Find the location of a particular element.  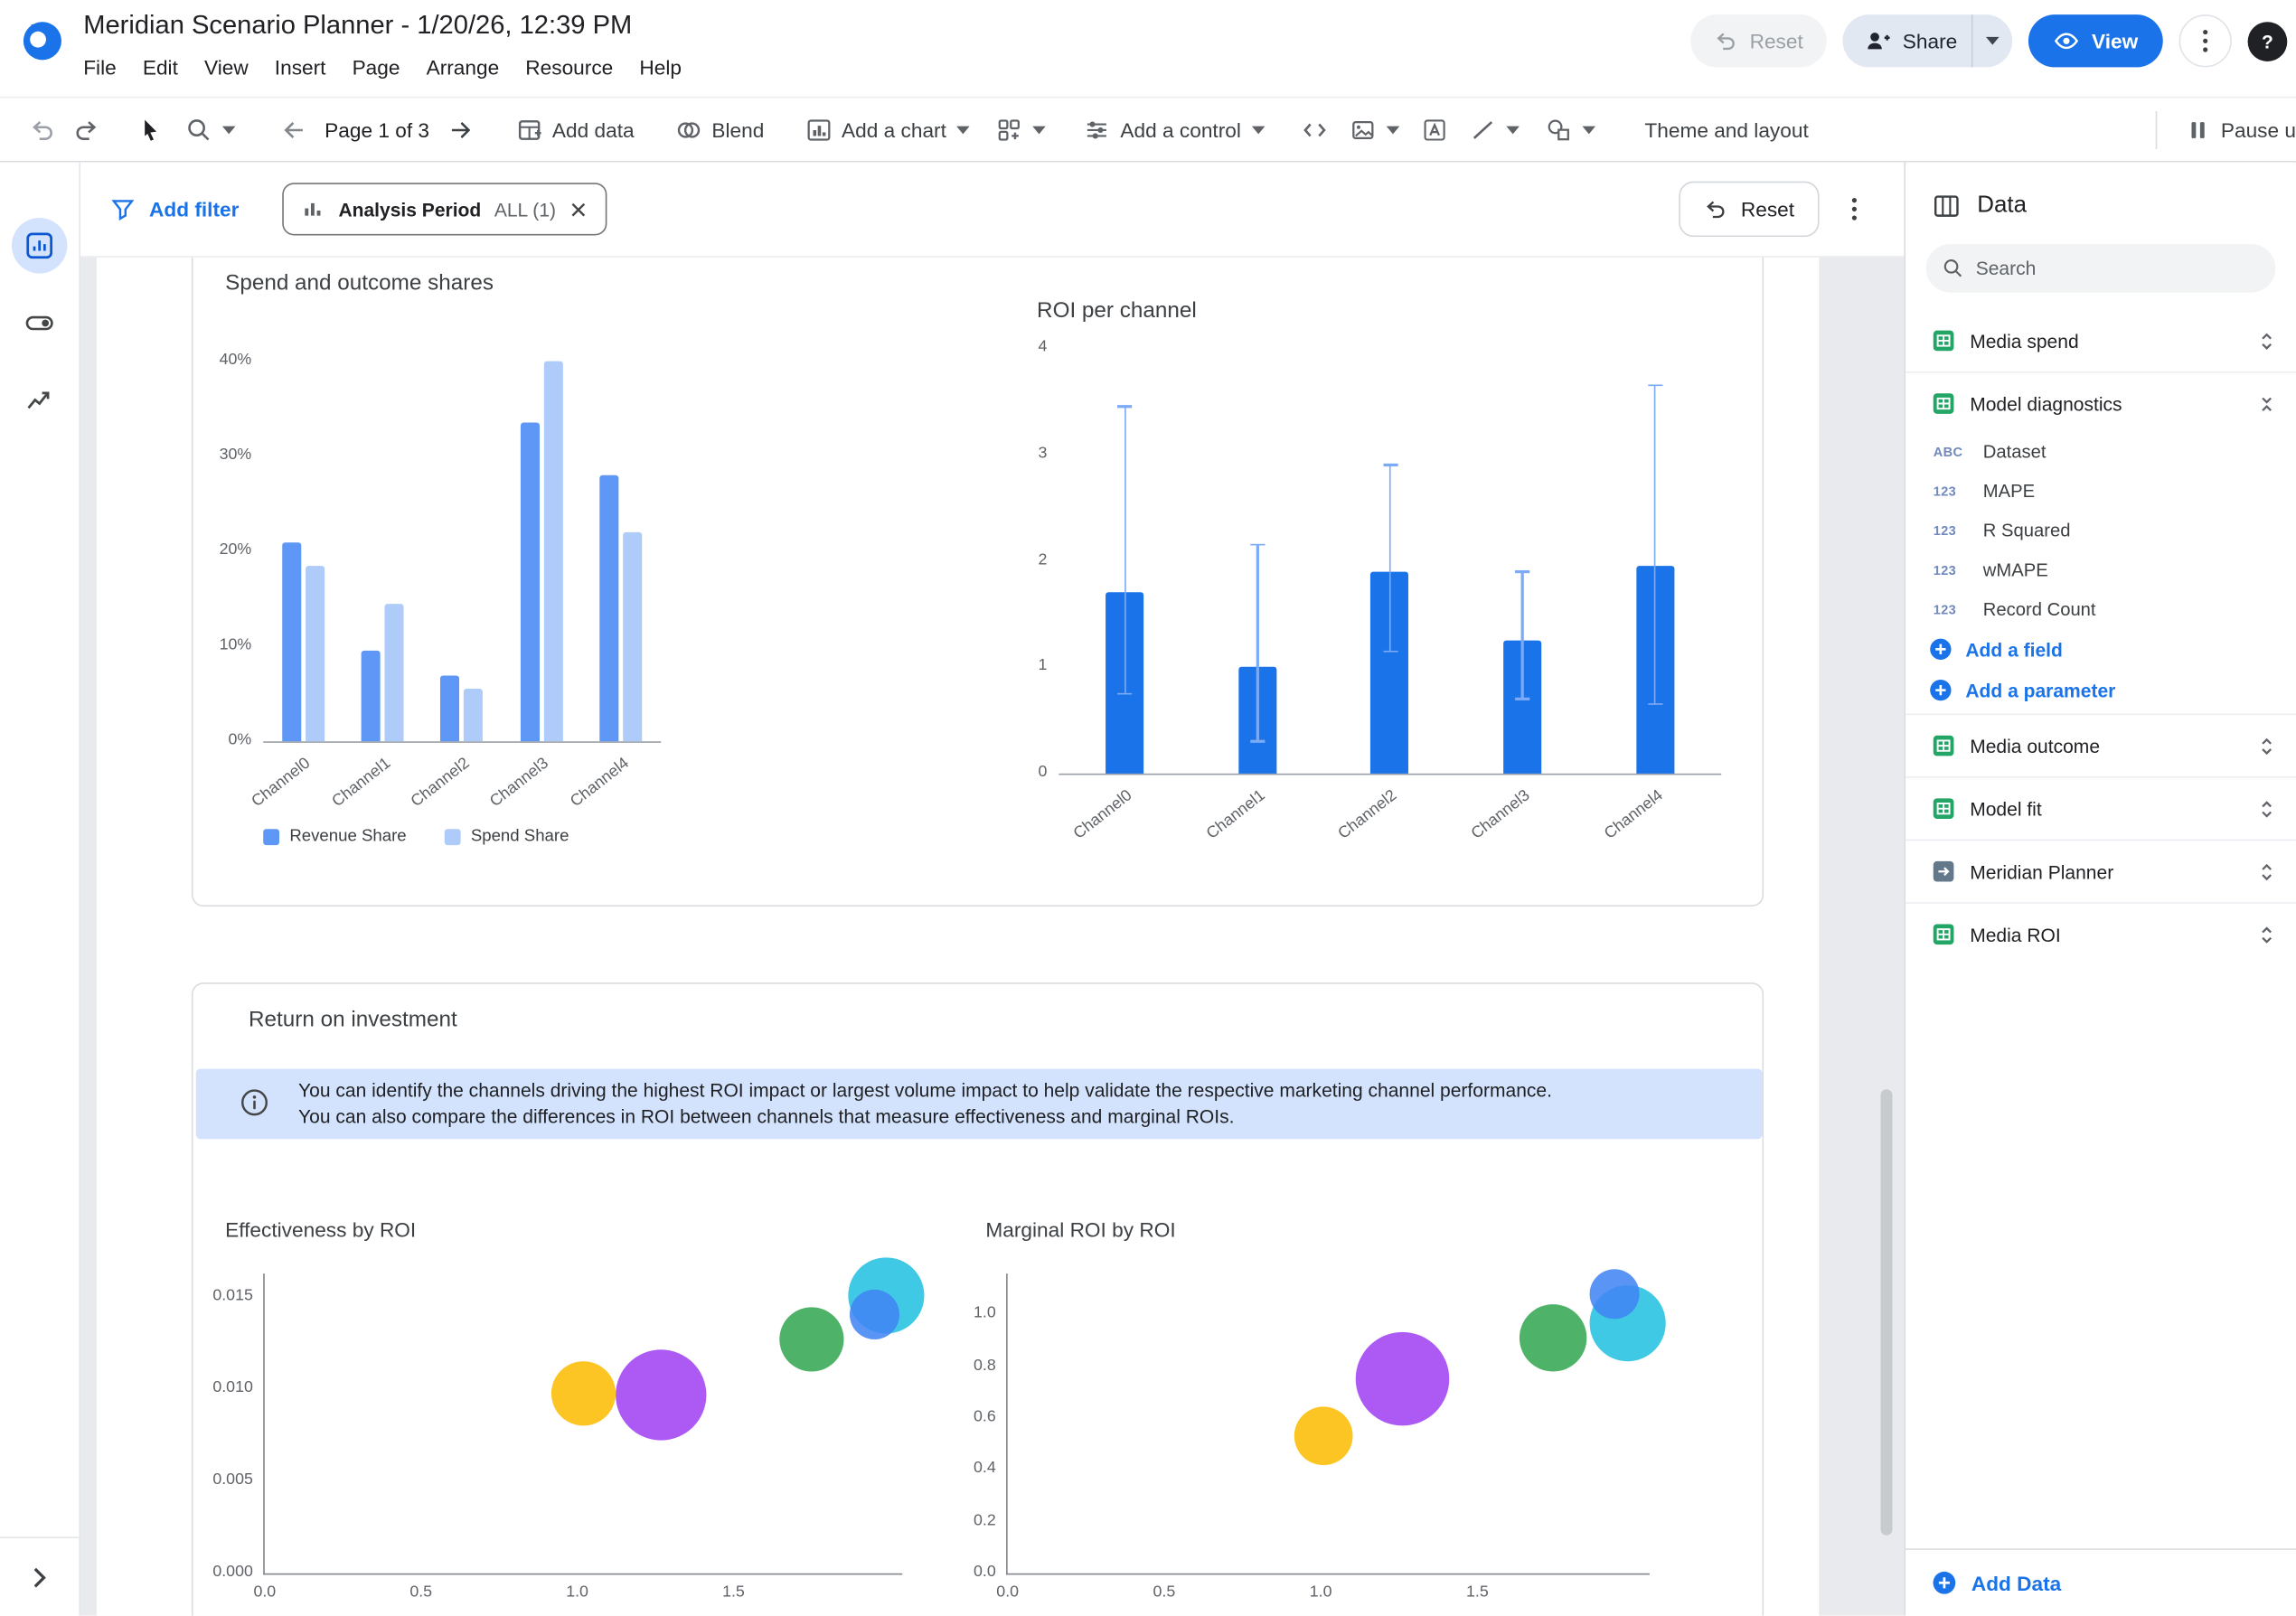

search-box is located at coordinates (2100, 268).